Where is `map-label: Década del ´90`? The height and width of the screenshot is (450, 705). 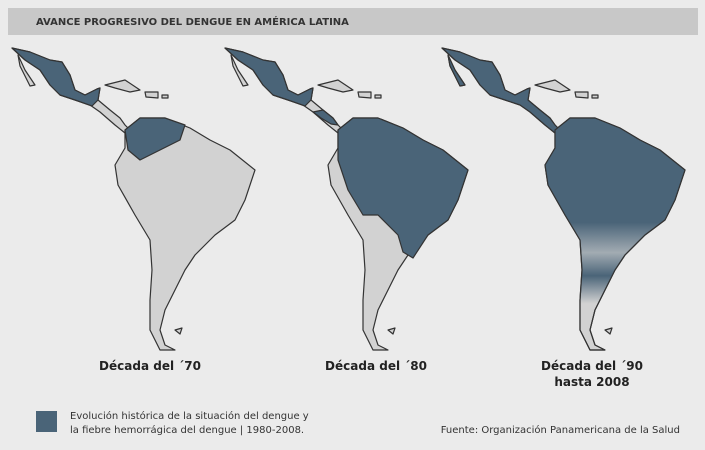 map-label: Década del ´90 is located at coordinates (592, 366).